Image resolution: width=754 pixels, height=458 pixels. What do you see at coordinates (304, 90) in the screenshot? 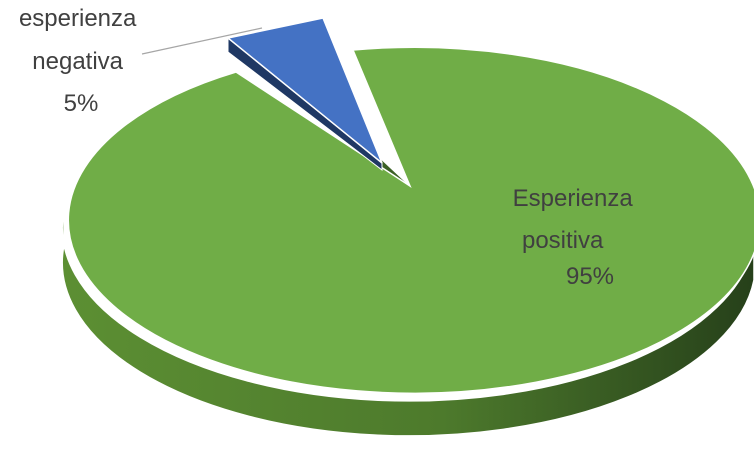
I see `slice-negative` at bounding box center [304, 90].